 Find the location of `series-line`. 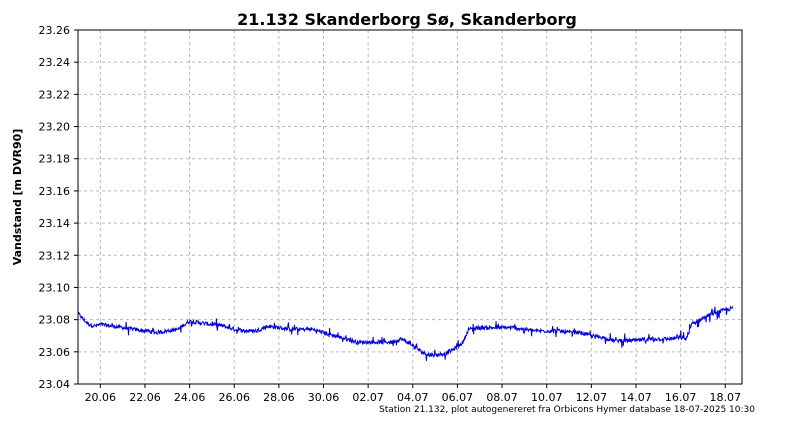

series-line is located at coordinates (406, 333).